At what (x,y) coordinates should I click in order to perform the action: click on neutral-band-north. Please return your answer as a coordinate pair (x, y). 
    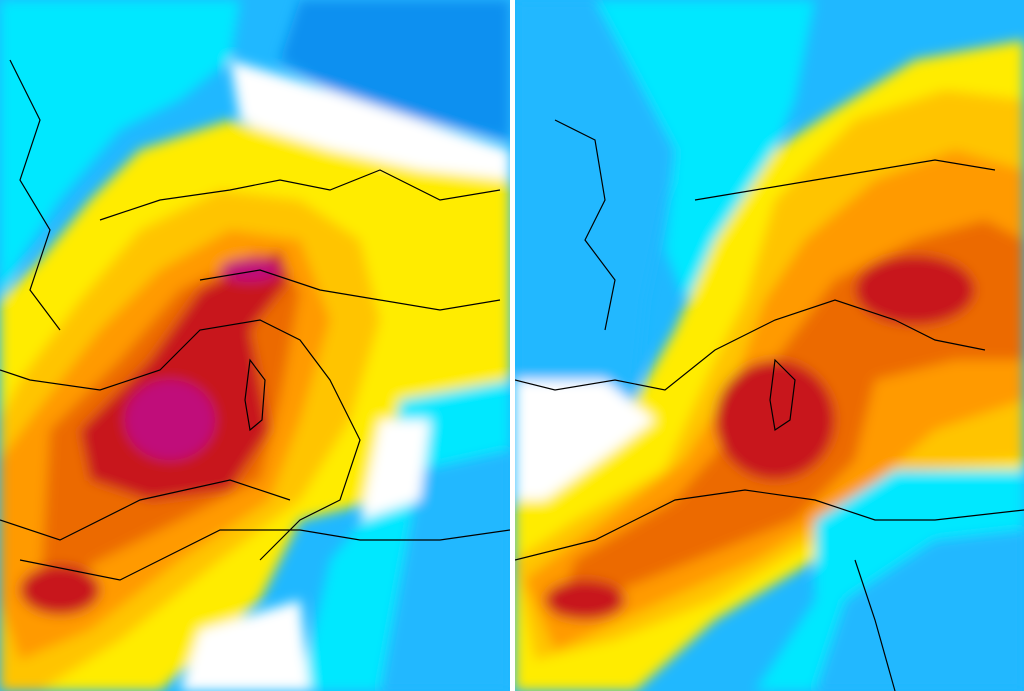
    Looking at the image, I should click on (370, 130).